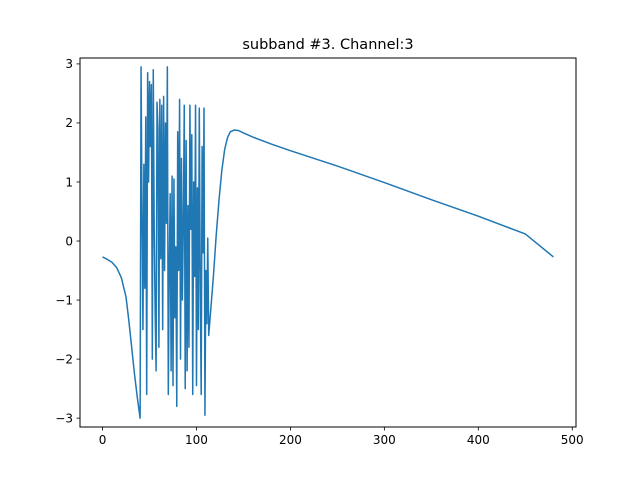 The height and width of the screenshot is (480, 640). I want to click on y-axis: −3 −2 −1 0 1 2 3, so click(67, 241).